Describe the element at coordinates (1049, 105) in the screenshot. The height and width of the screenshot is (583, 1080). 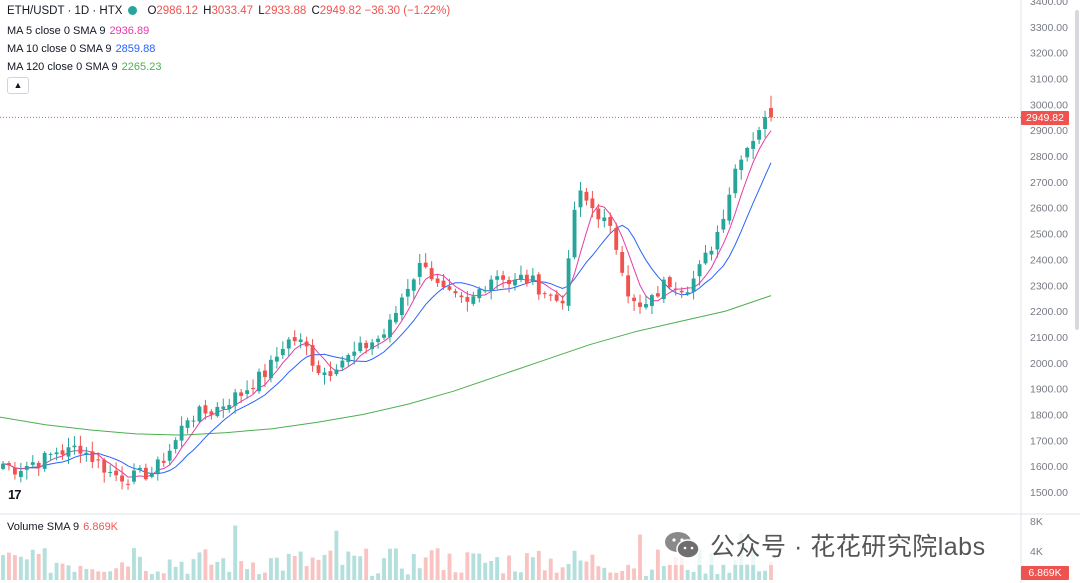
I see `price-tick-label: 3000.00` at that location.